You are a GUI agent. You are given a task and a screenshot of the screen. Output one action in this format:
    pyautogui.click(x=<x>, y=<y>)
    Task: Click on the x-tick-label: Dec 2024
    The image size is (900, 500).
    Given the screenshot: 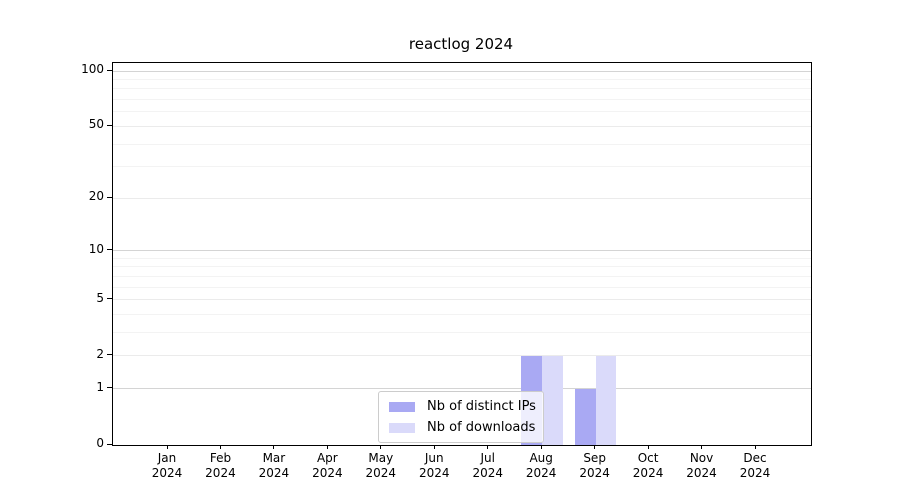 What is the action you would take?
    pyautogui.click(x=755, y=465)
    